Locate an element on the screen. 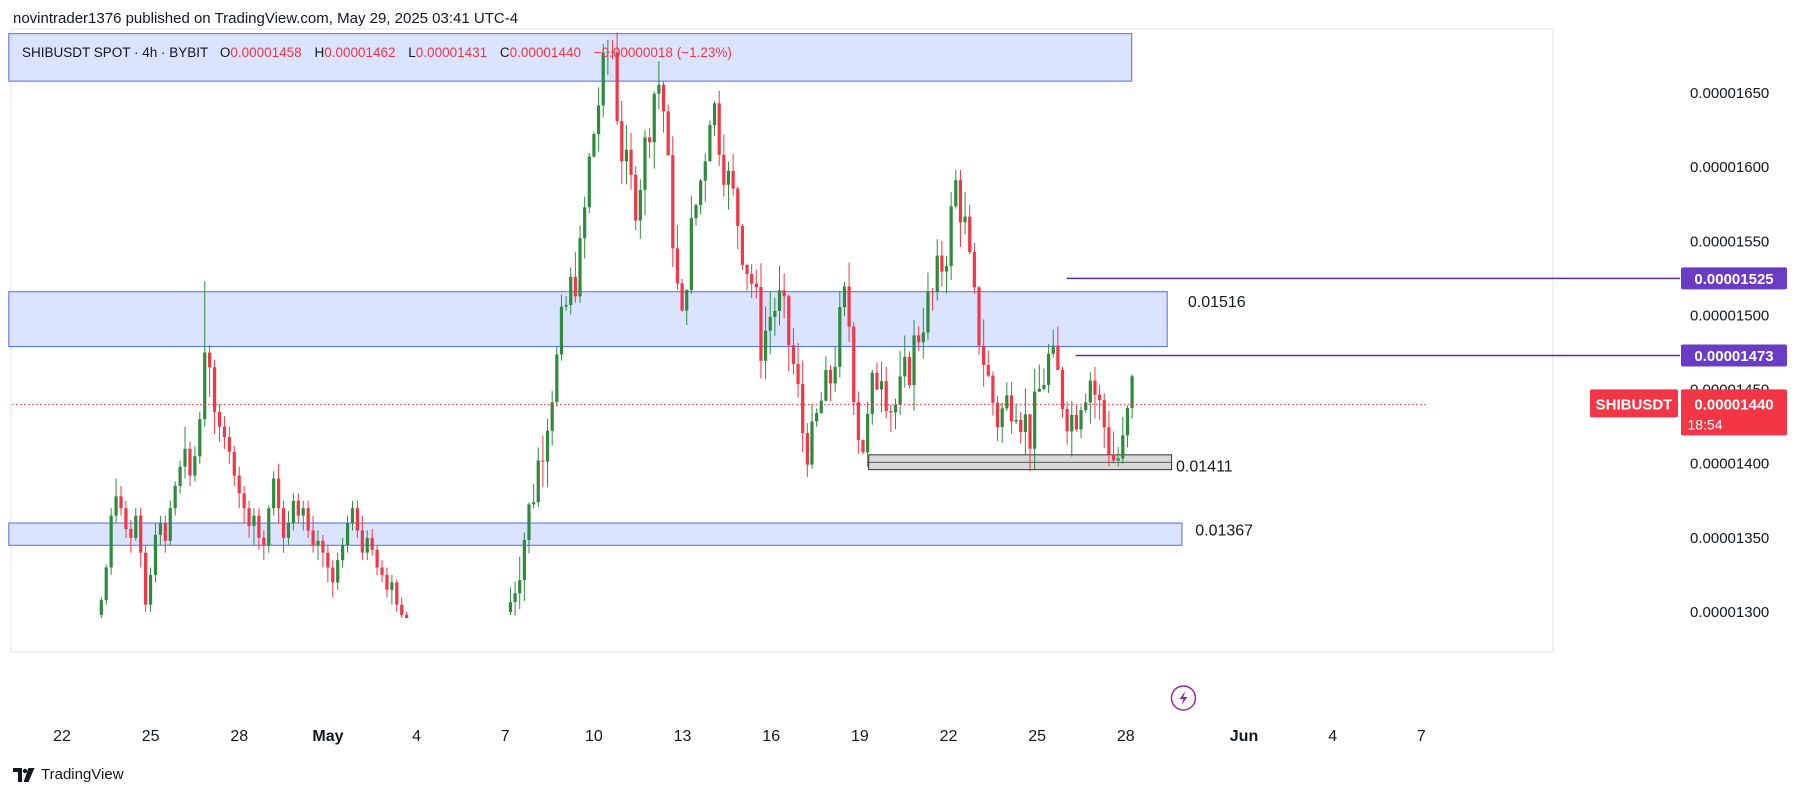  tradingview-logo: TradingView is located at coordinates (68, 774).